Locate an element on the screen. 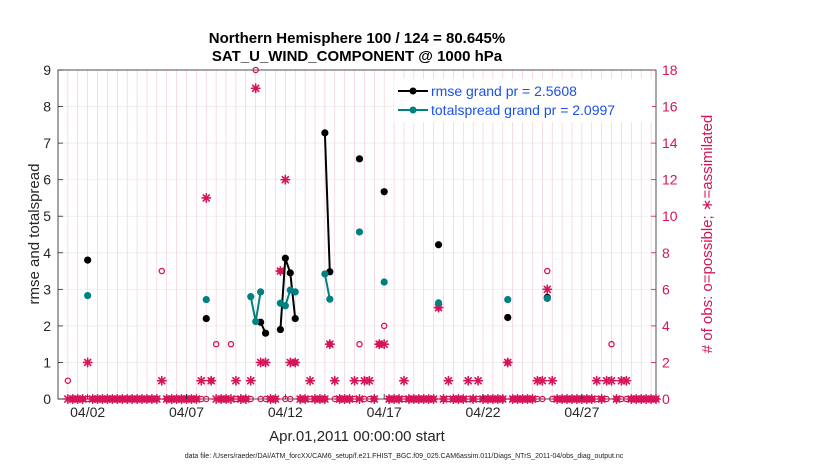  y-left-tick-label: 7 is located at coordinates (47, 143).